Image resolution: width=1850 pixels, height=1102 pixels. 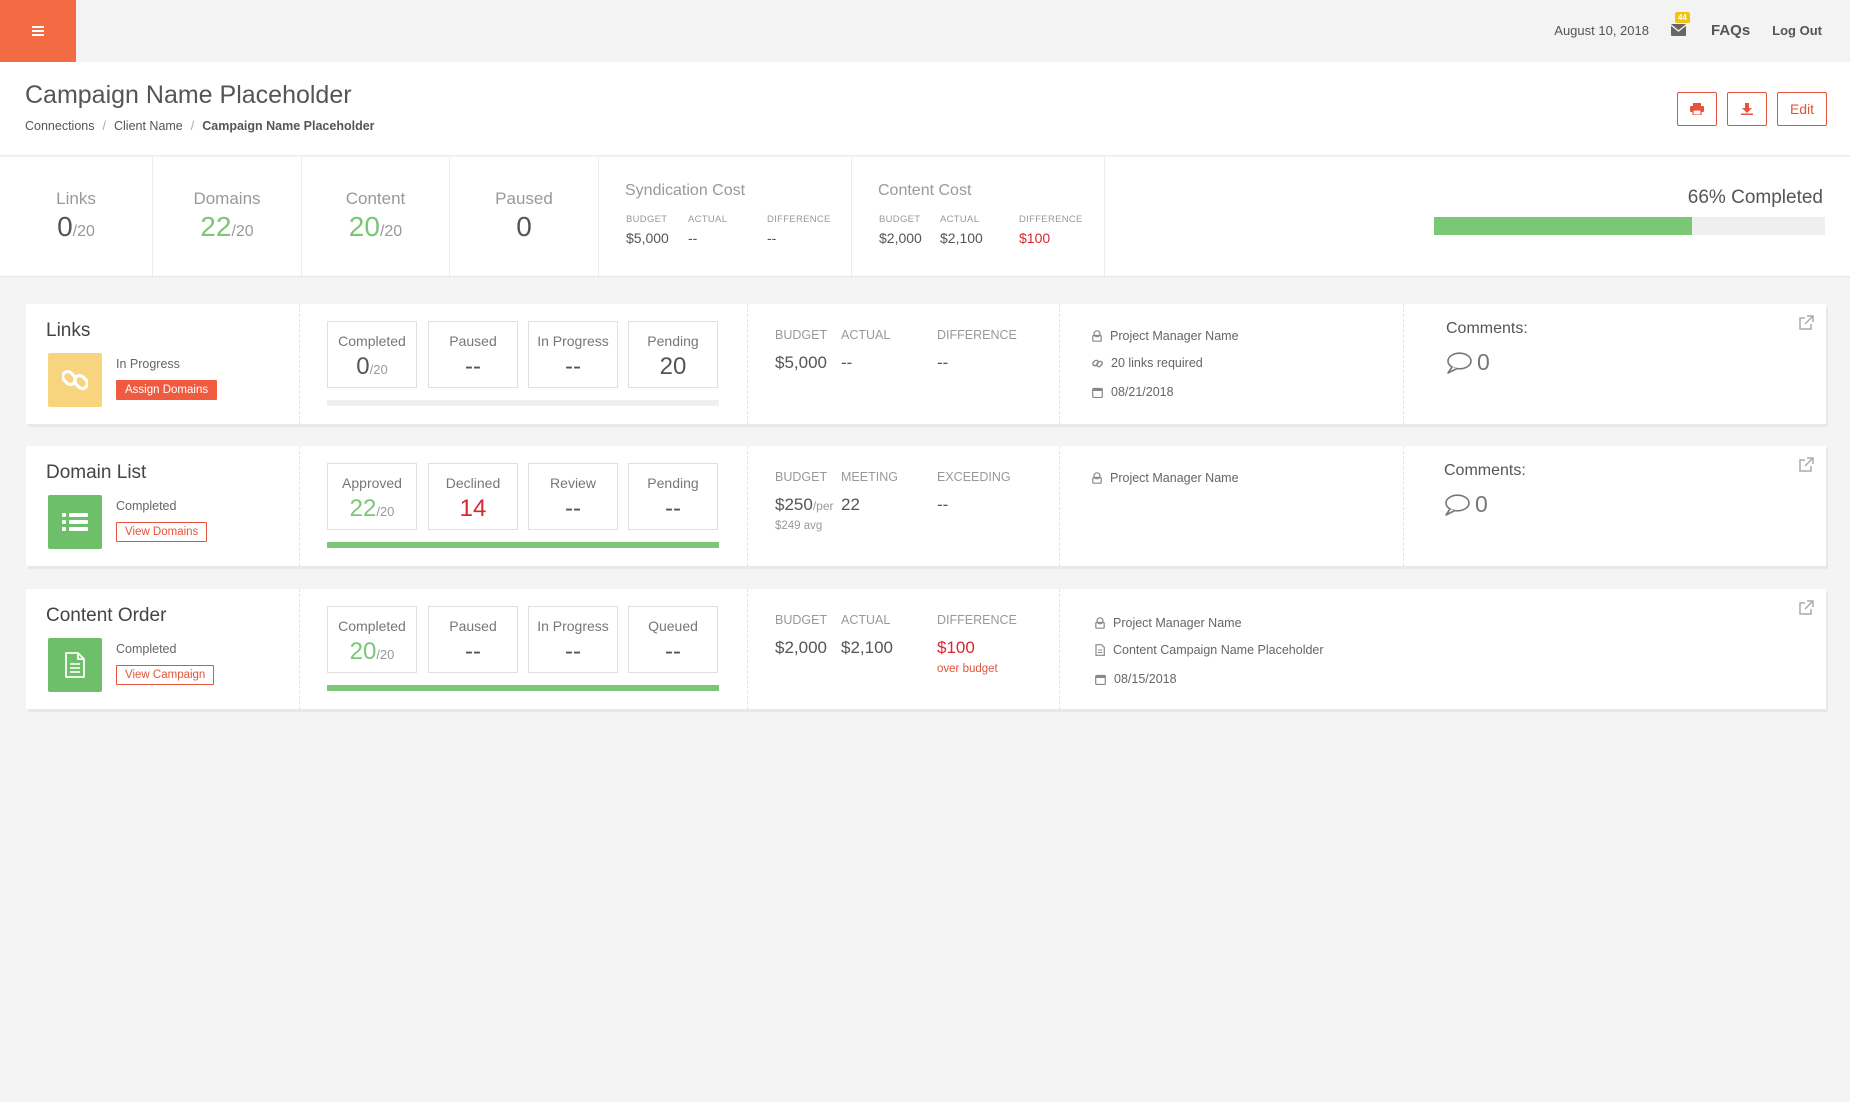 What do you see at coordinates (106, 615) in the screenshot?
I see `card-title: Content Order` at bounding box center [106, 615].